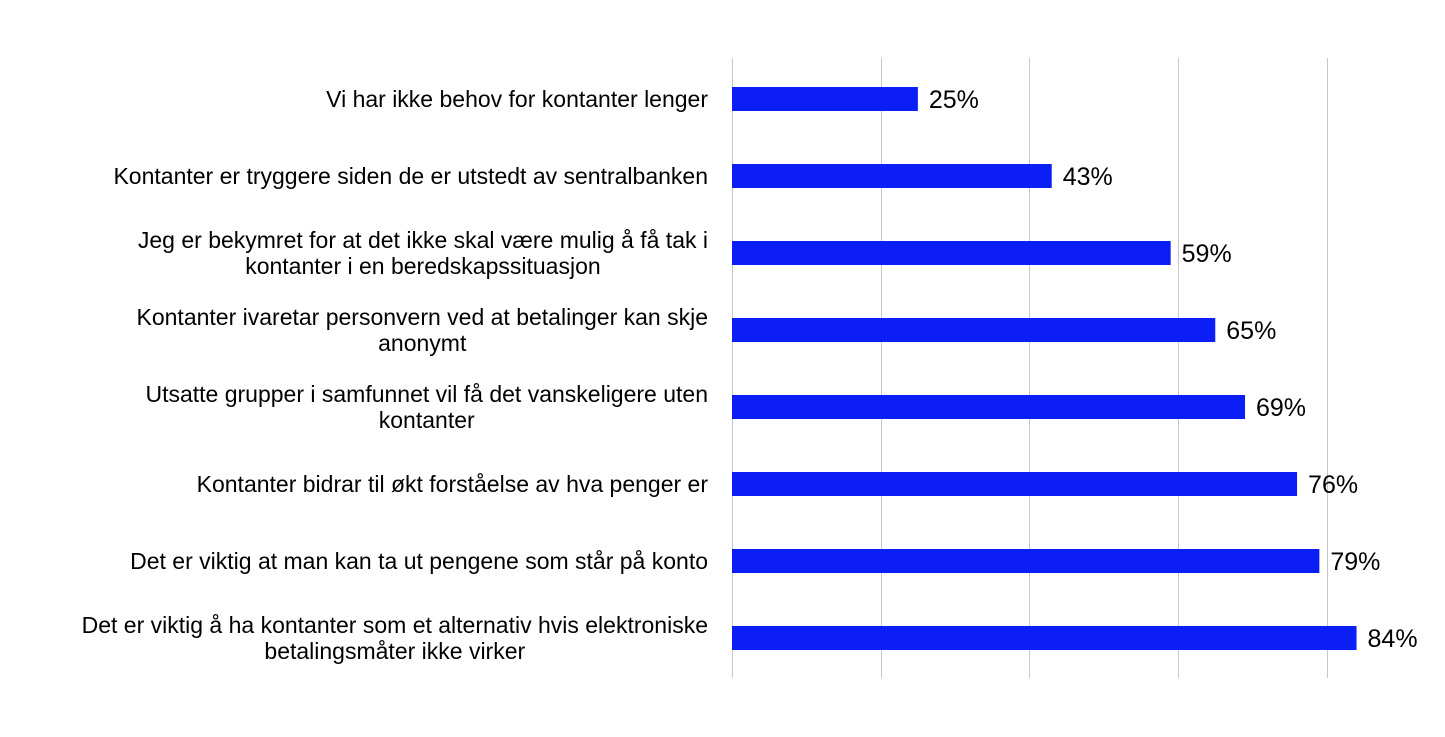  Describe the element at coordinates (954, 100) in the screenshot. I see `value-label-1: 25%` at that location.